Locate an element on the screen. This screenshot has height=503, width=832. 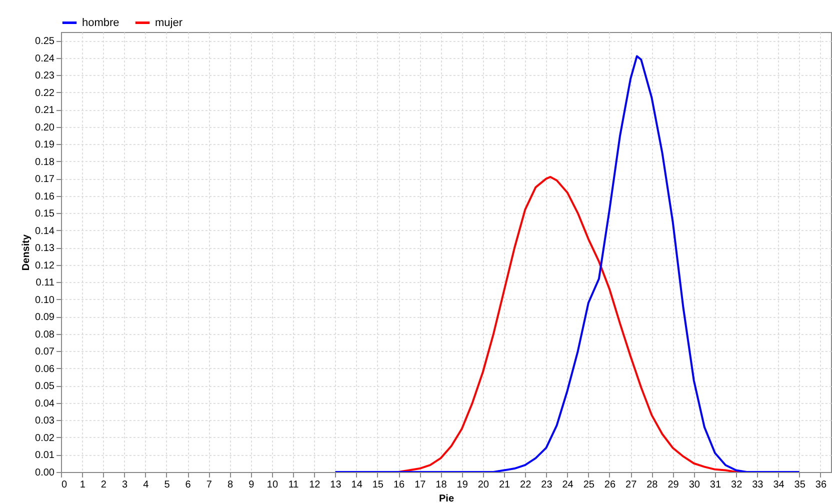
x-tick-label: 2 is located at coordinates (103, 485).